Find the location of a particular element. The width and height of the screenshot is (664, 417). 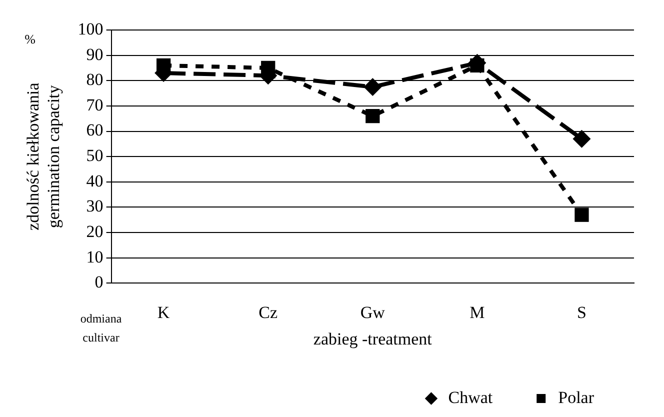

y-tick-label: 90 is located at coordinates (95, 54).